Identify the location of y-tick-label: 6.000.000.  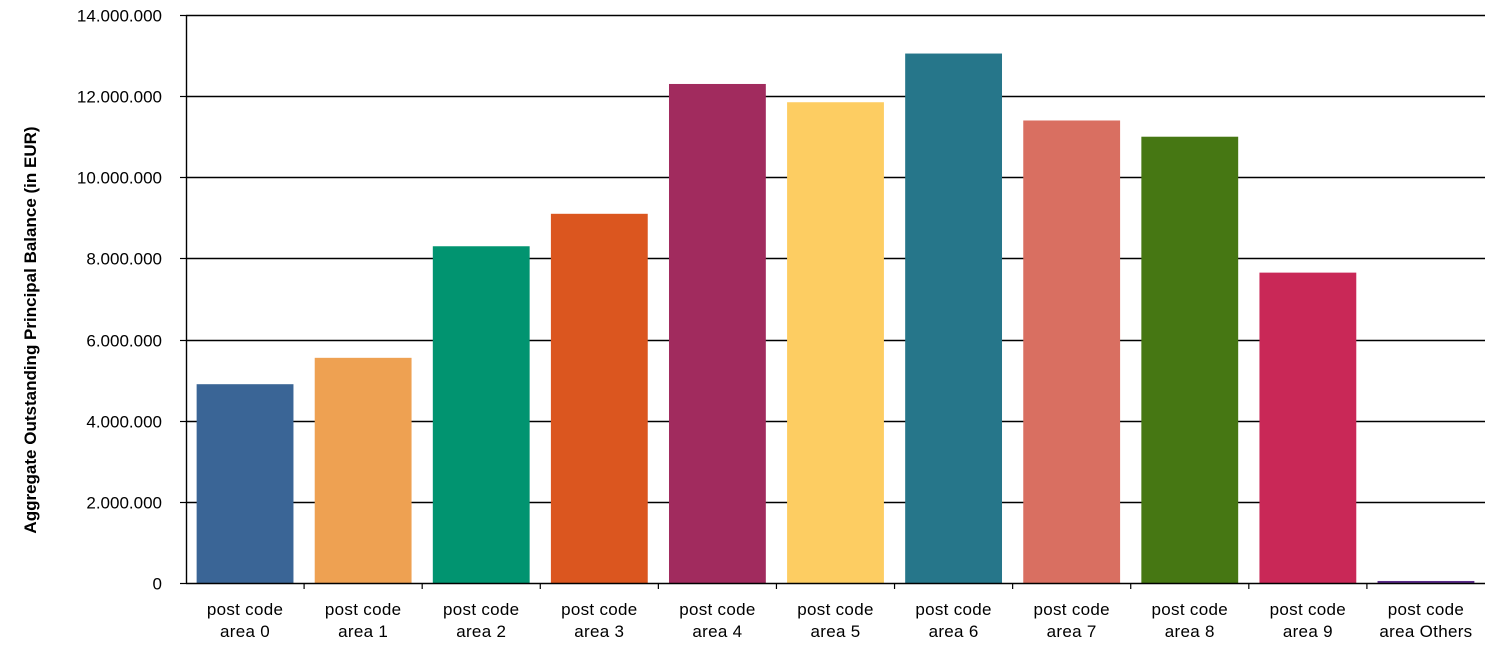
(124, 341).